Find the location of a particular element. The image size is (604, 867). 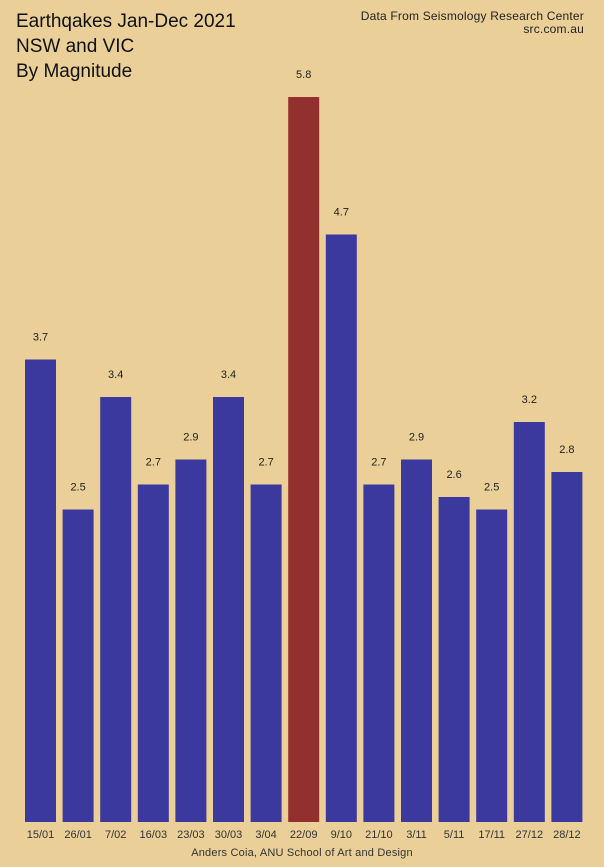

x-tick-label-5-11: 5/11 is located at coordinates (454, 835).